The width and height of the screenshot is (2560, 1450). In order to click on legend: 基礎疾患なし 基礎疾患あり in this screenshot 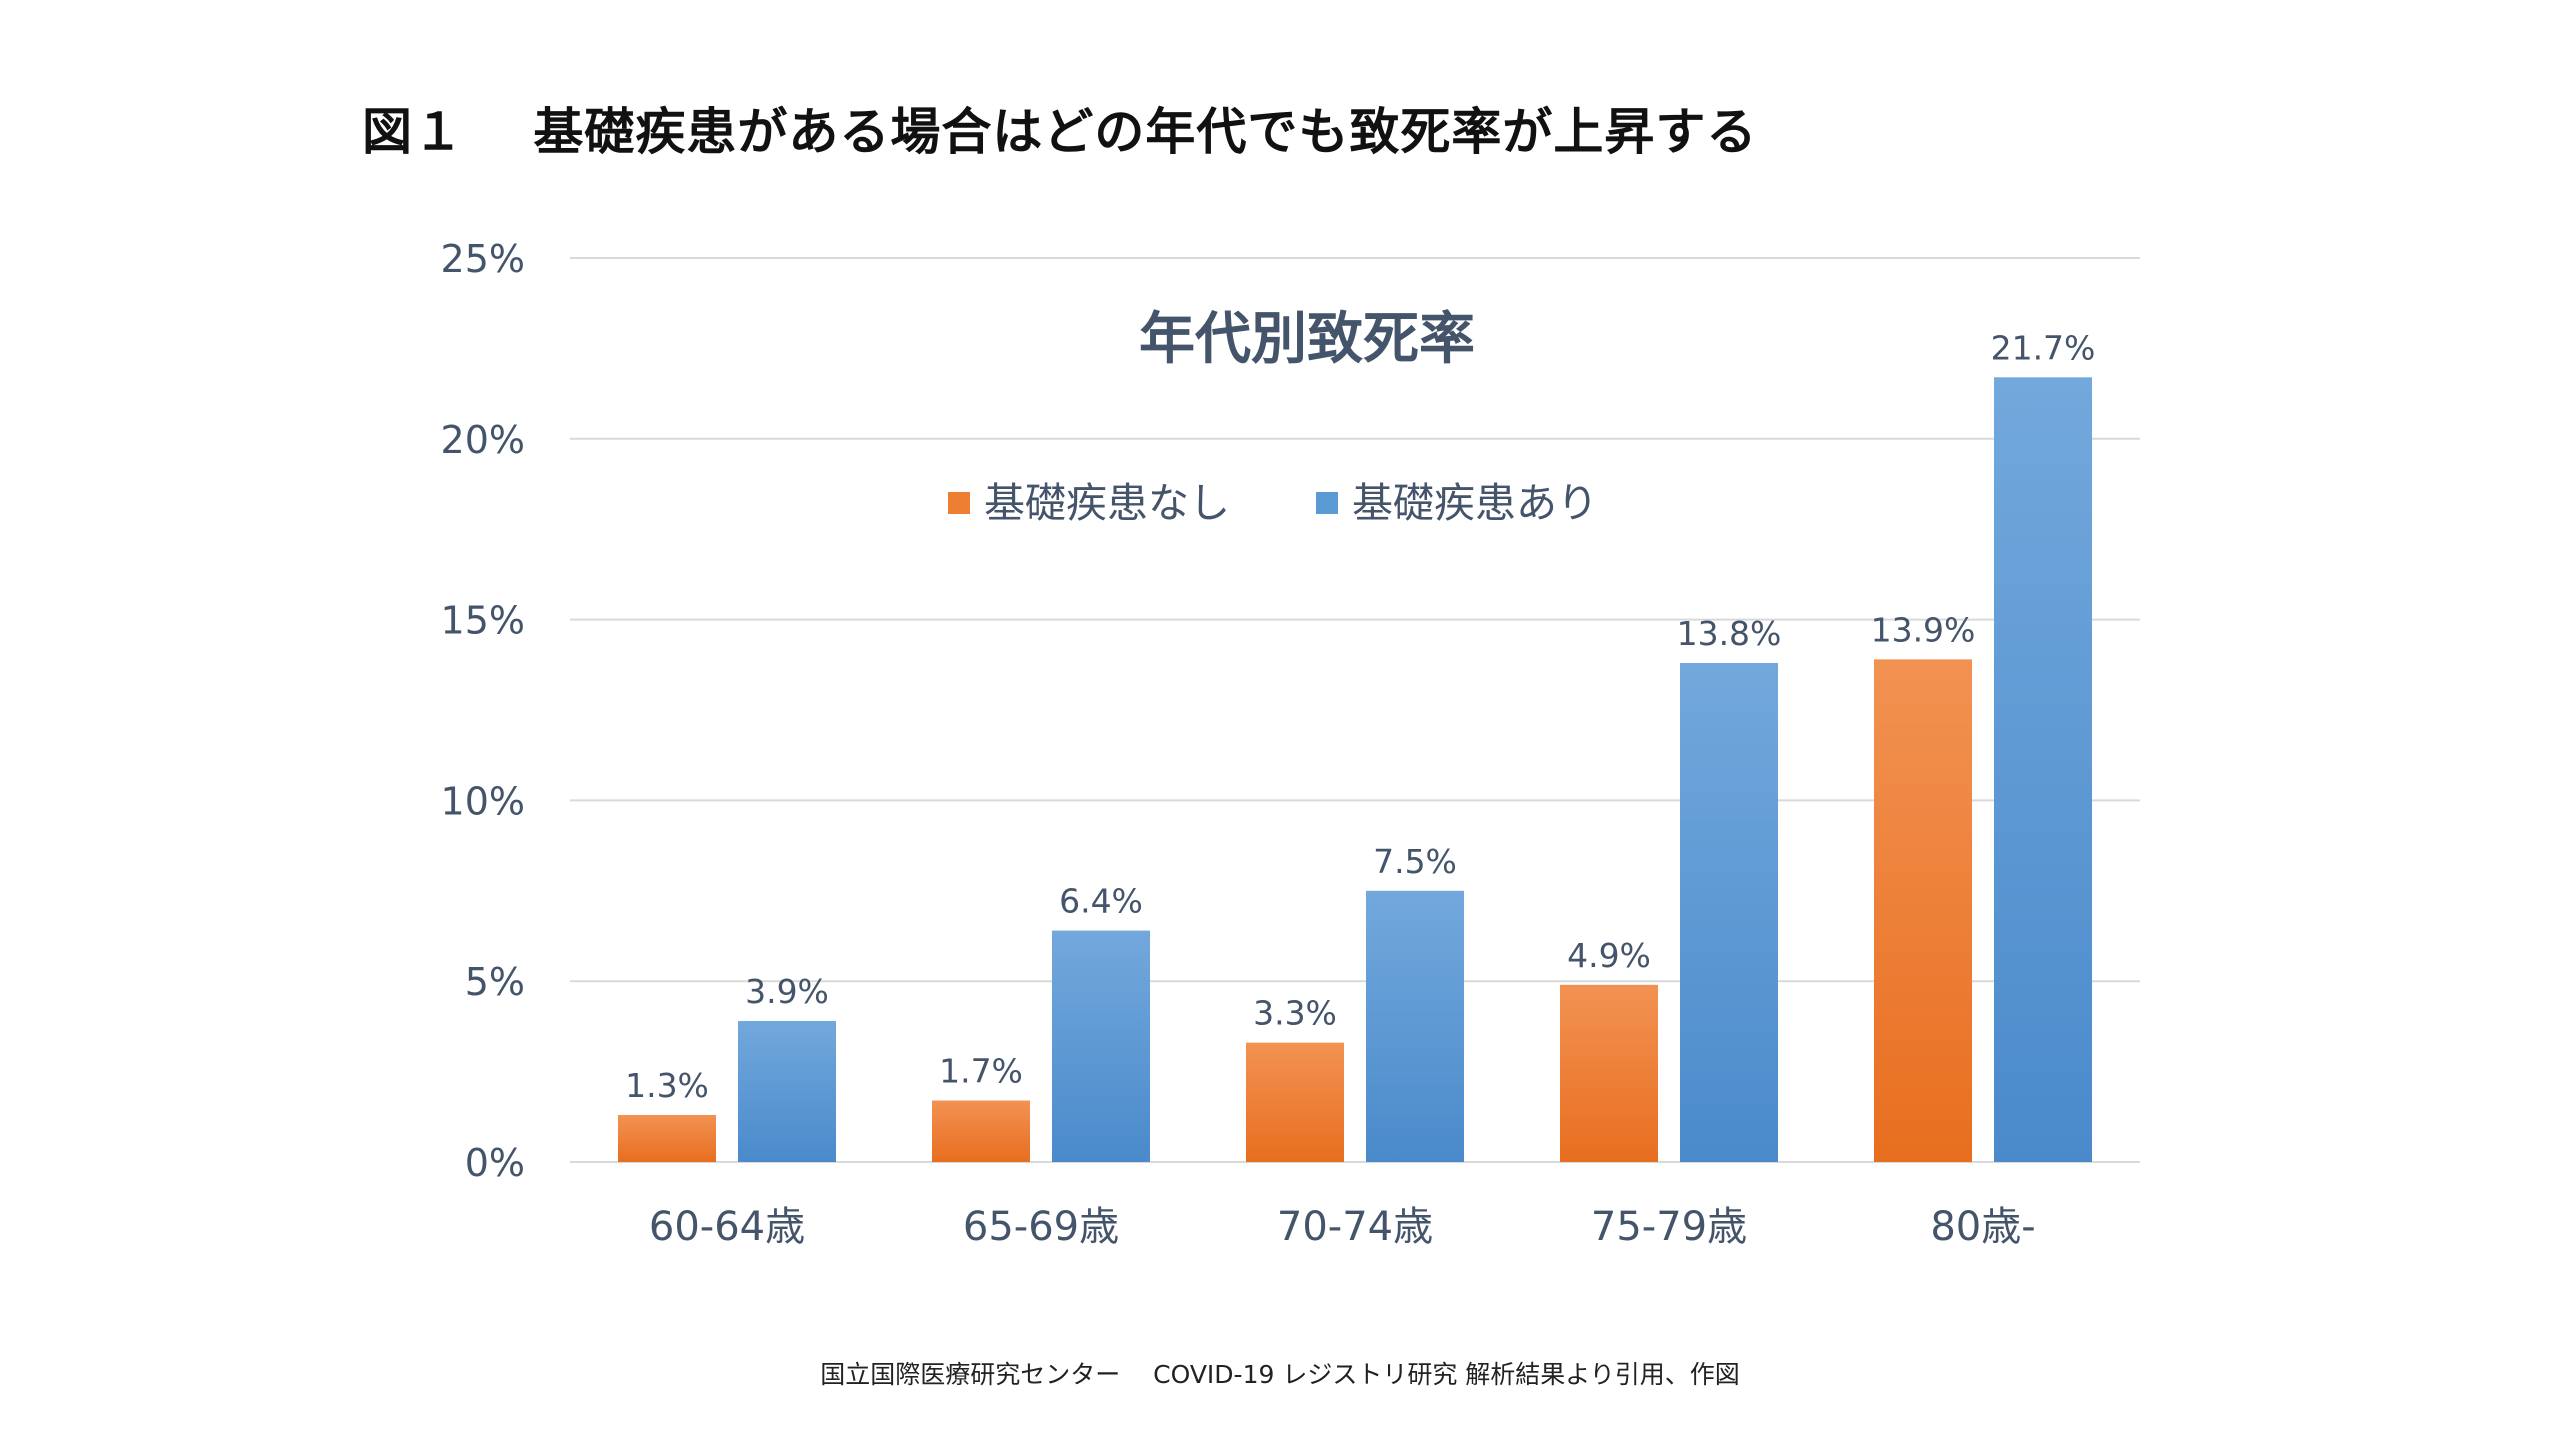, I will do `click(1273, 503)`.